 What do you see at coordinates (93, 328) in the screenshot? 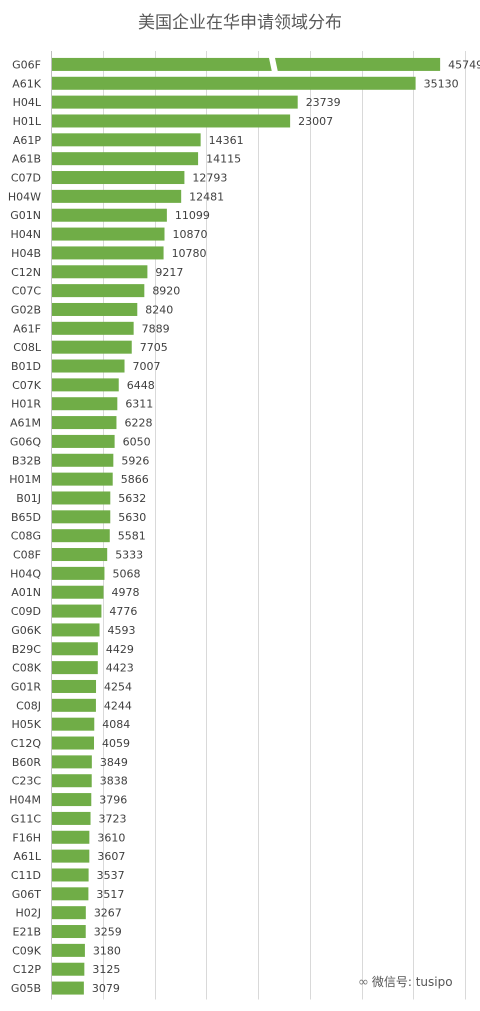
I see `bar-a61f` at bounding box center [93, 328].